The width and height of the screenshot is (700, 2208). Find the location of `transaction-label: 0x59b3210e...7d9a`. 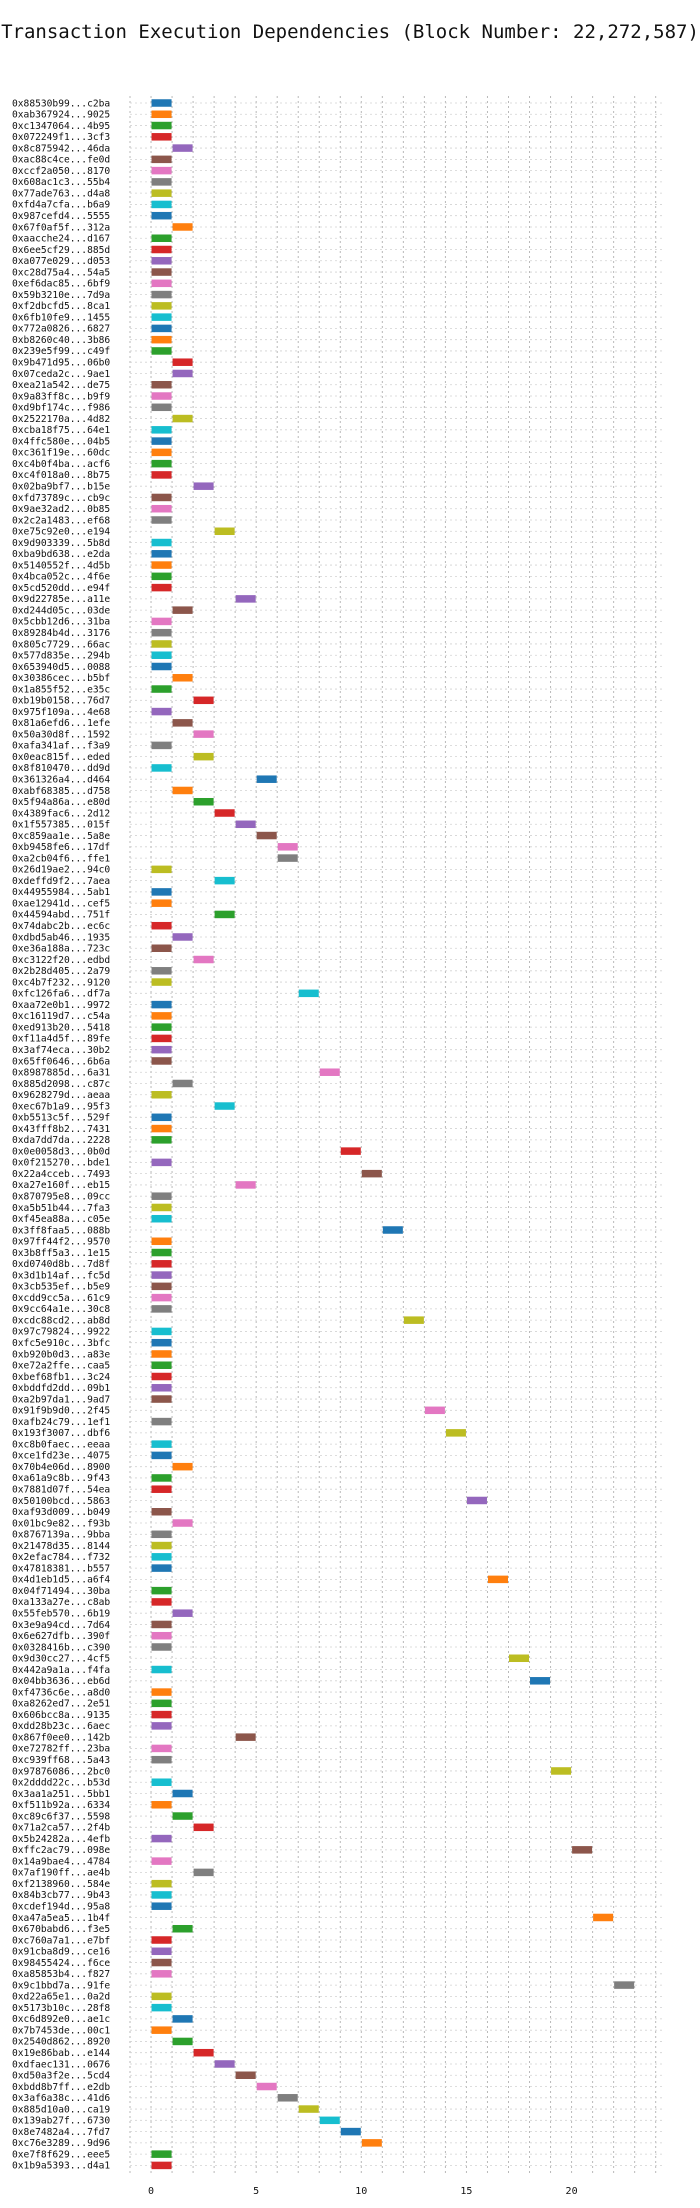

transaction-label: 0x59b3210e...7d9a is located at coordinates (61, 295).